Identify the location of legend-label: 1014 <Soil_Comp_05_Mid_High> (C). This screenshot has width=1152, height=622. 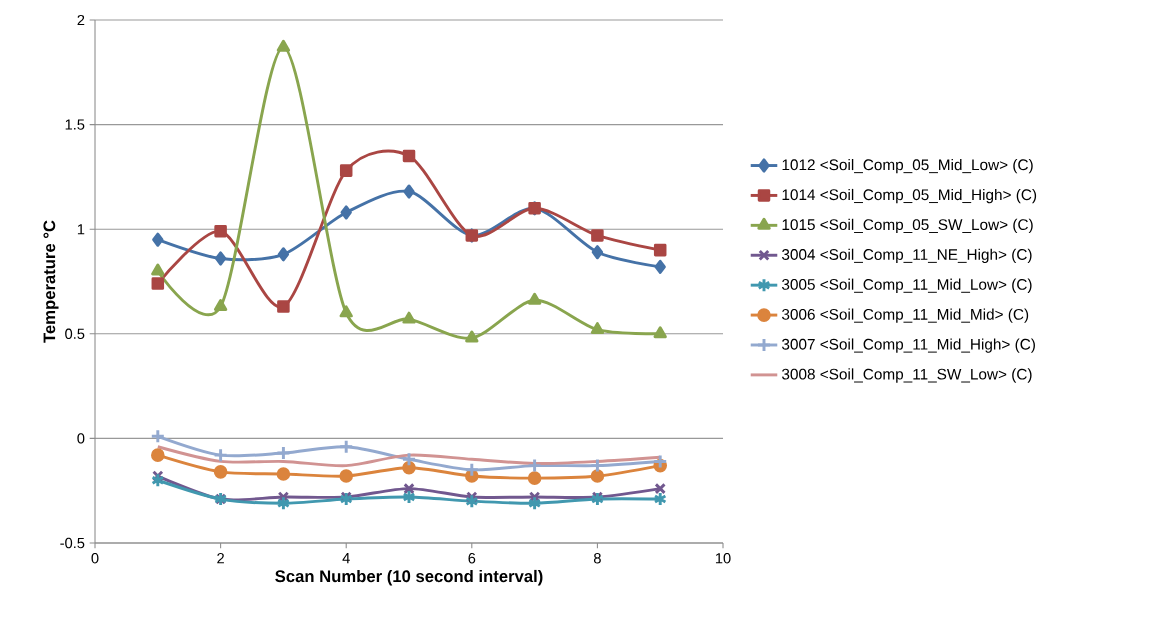
(909, 196).